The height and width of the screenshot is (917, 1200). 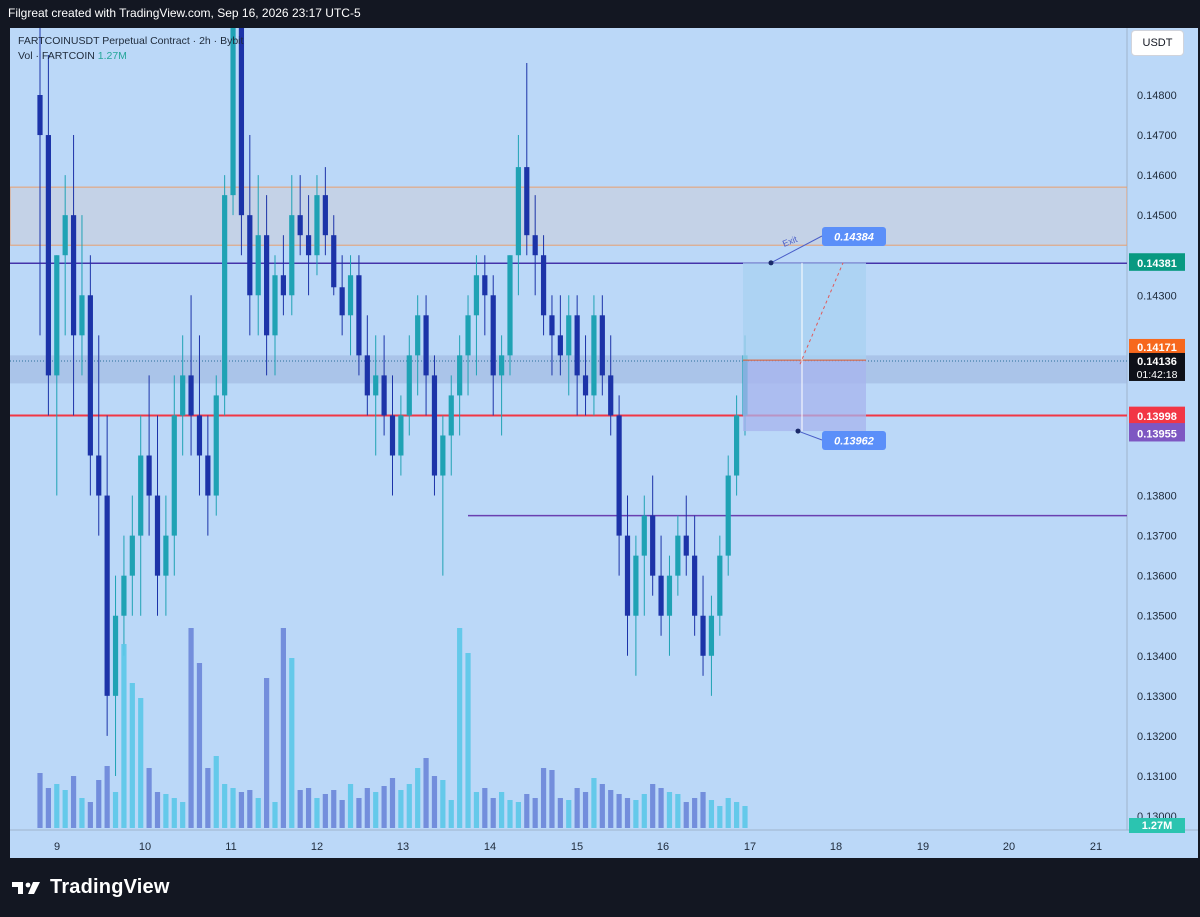 I want to click on long-position-target-box, so click(x=804, y=311).